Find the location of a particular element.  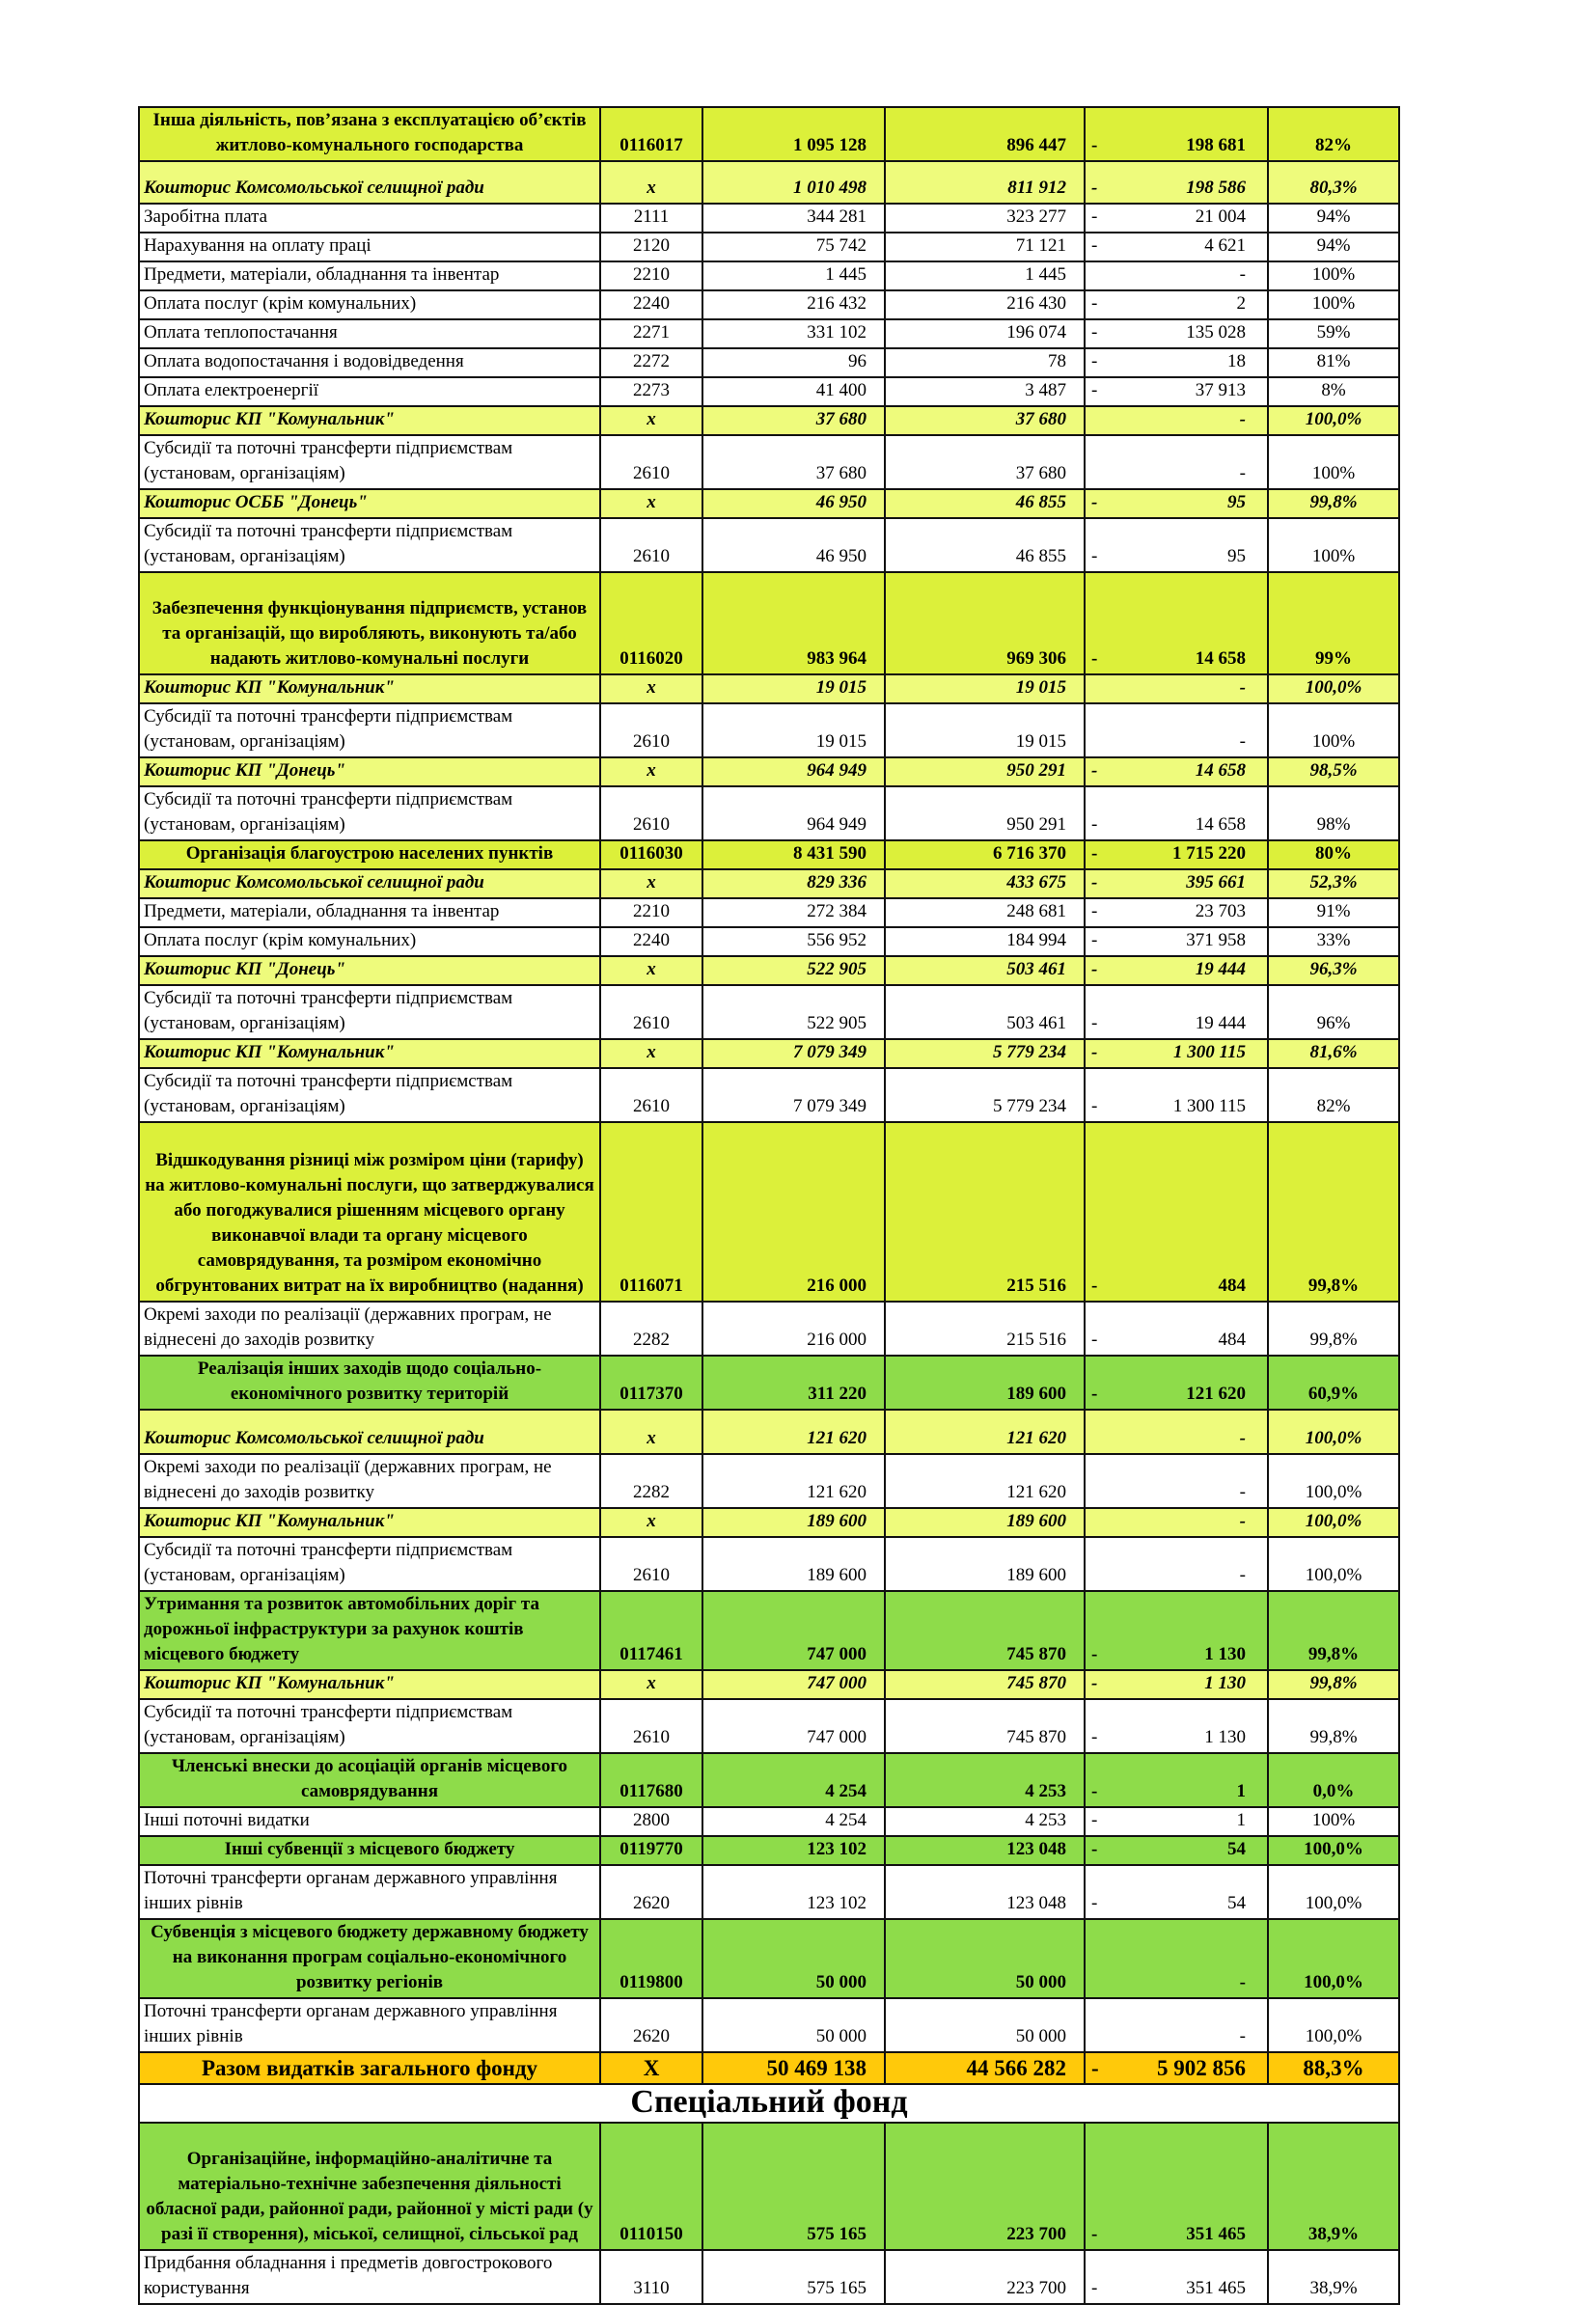

percent-cell: 96% is located at coordinates (1334, 1012).